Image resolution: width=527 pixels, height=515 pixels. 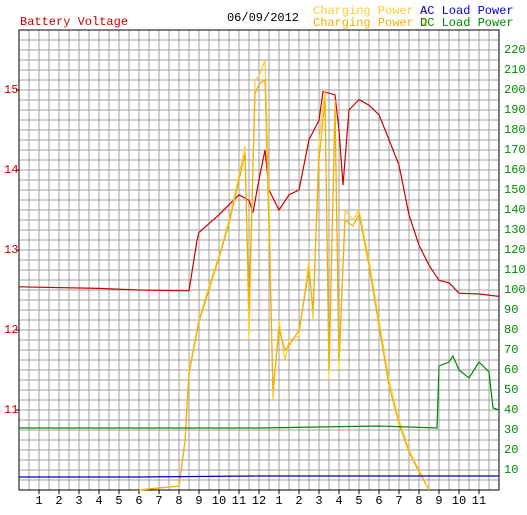 I want to click on y2-tick-label: 40, so click(x=511, y=410).